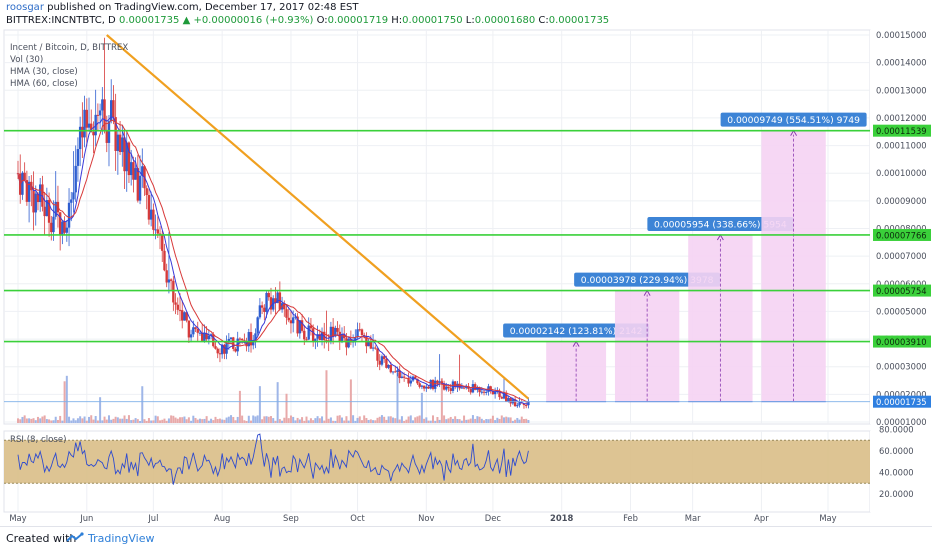 Image resolution: width=932 pixels, height=550 pixels. I want to click on price-tick-label: 0.00001000, so click(901, 422).